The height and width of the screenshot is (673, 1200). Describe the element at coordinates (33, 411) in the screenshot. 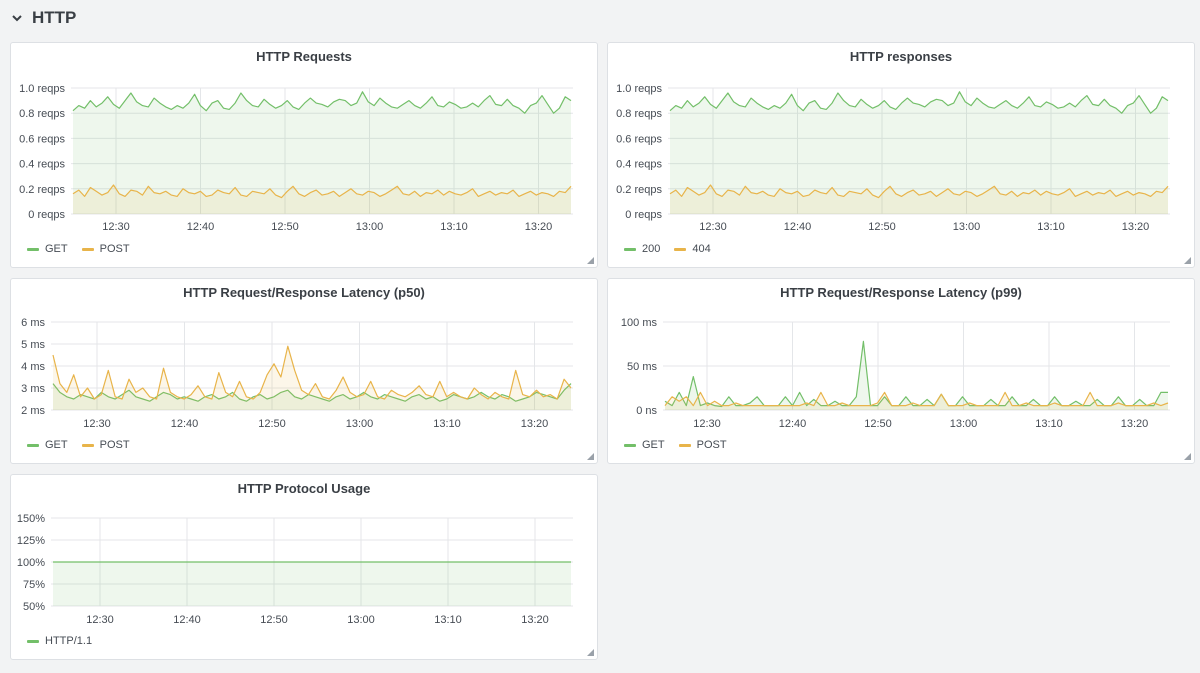

I see `y-tick-label: 2 ms` at that location.